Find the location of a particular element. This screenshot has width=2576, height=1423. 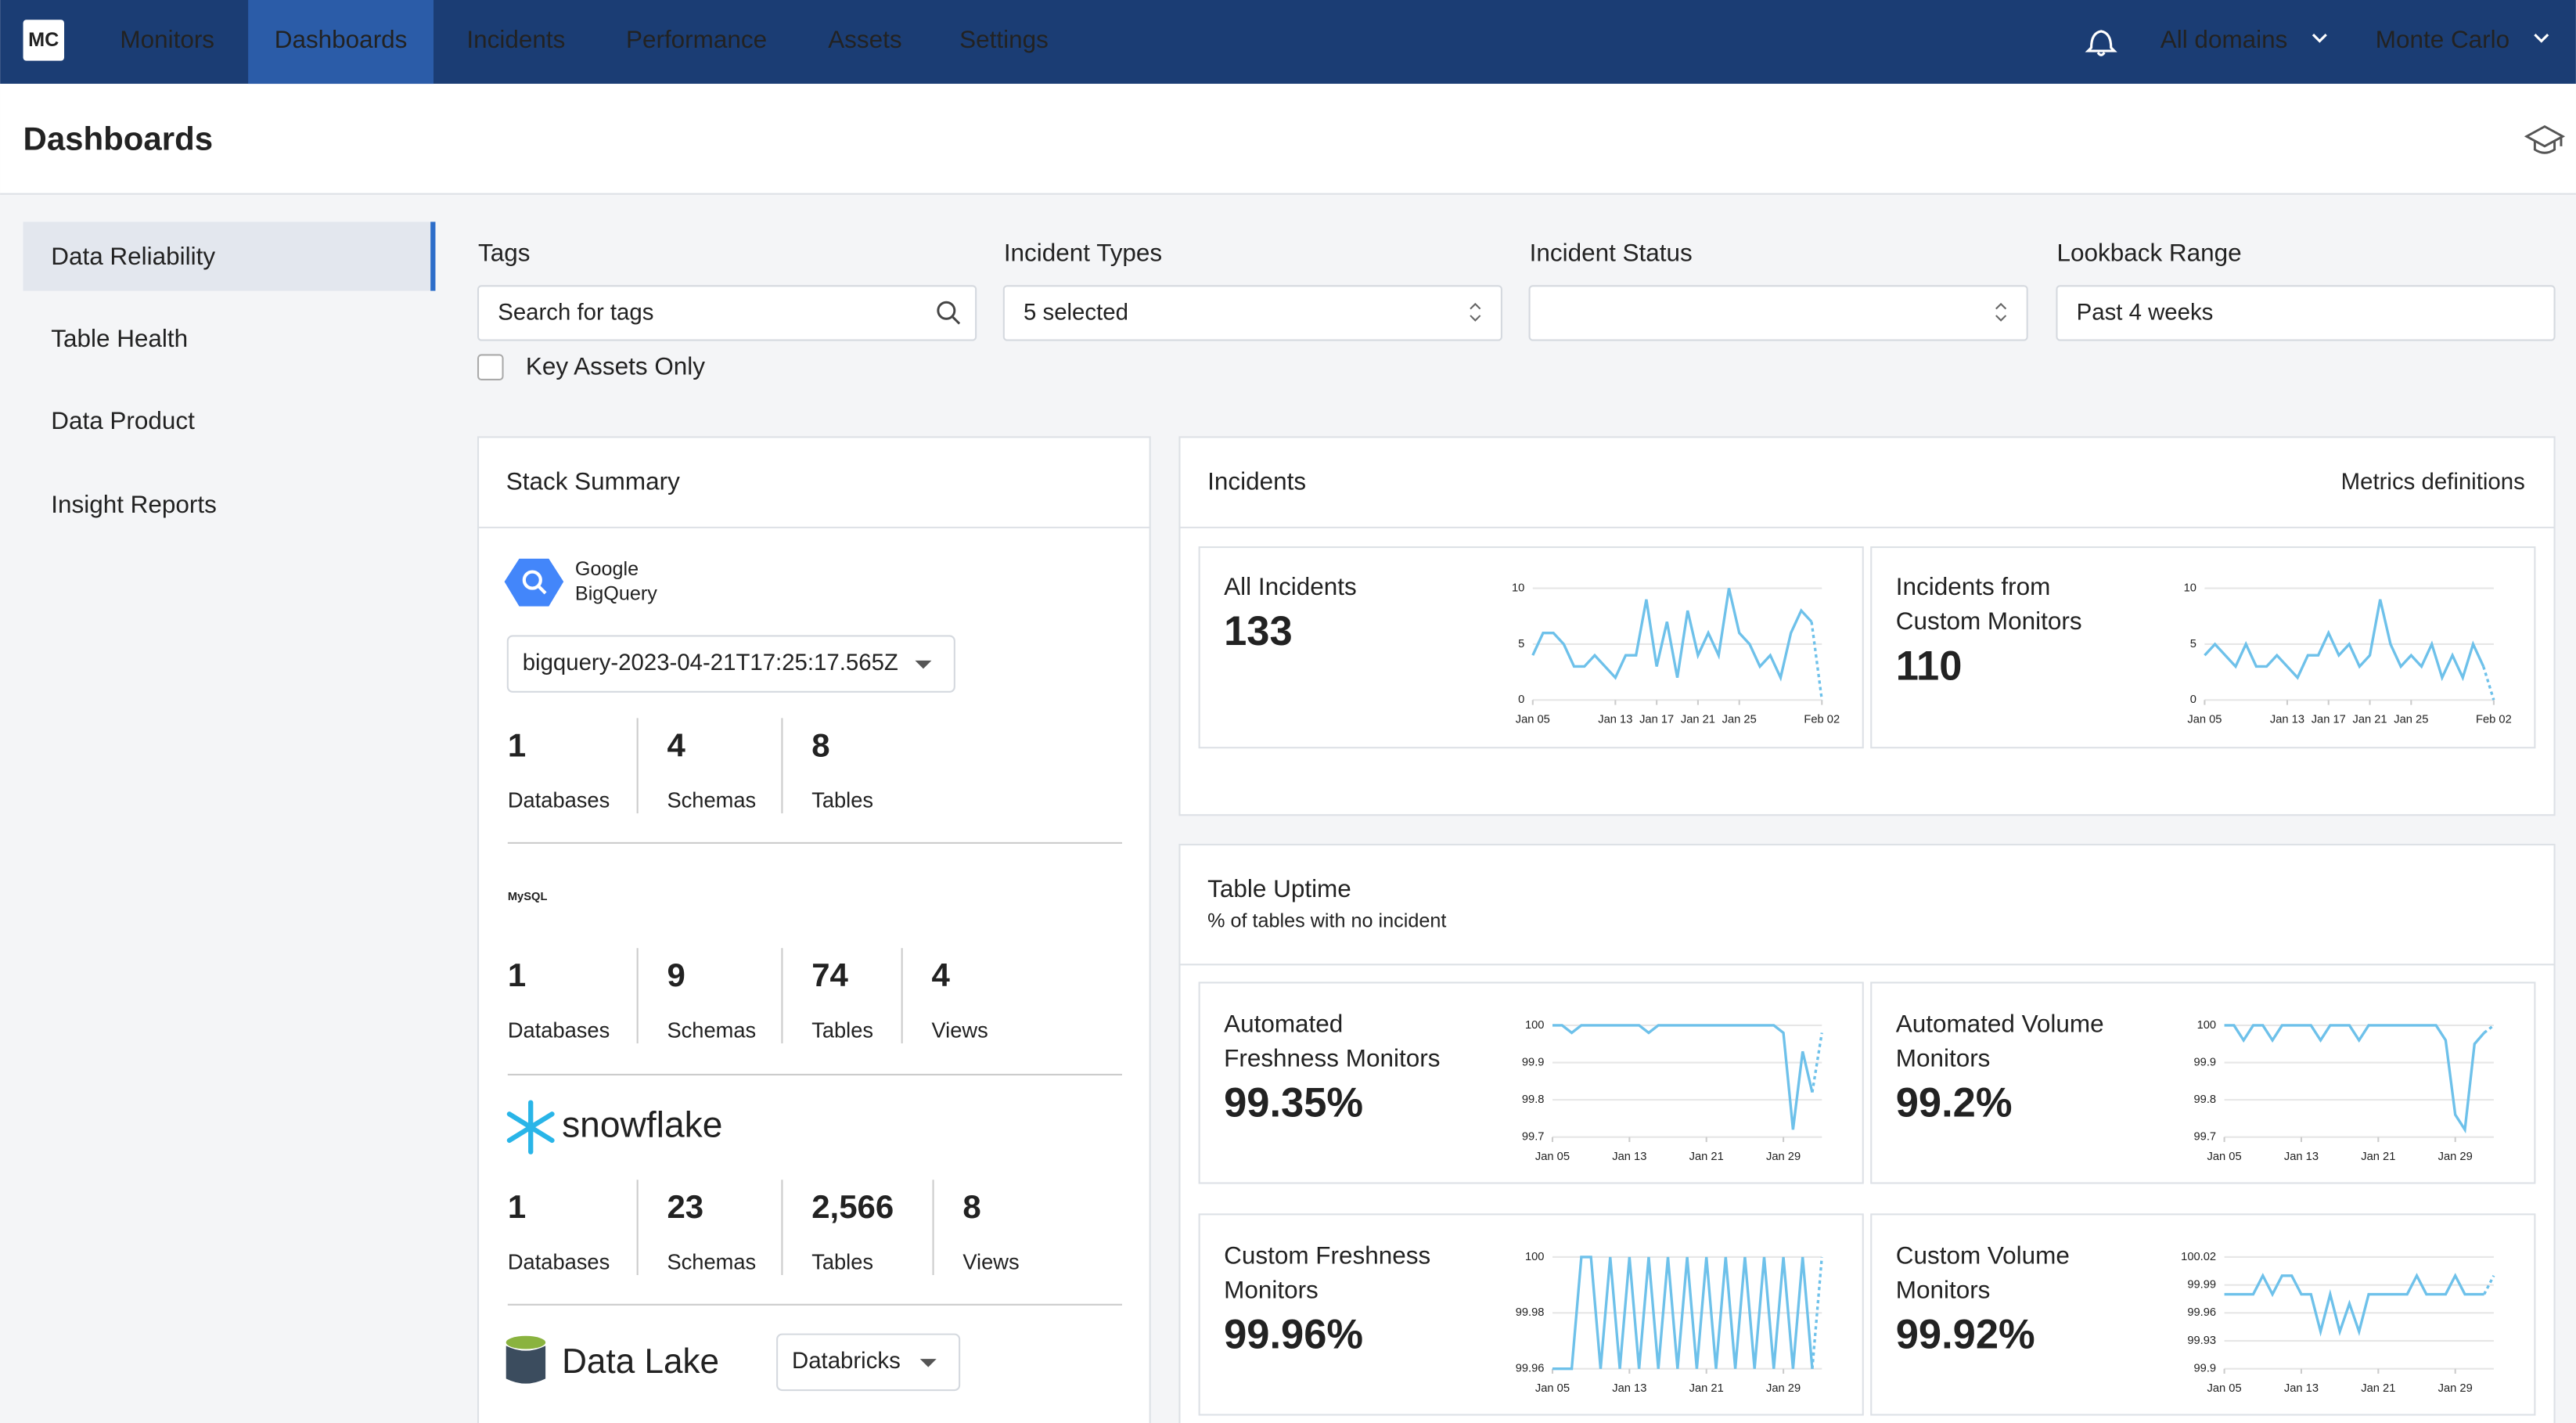

domain-selector: All domains is located at coordinates (2224, 40).